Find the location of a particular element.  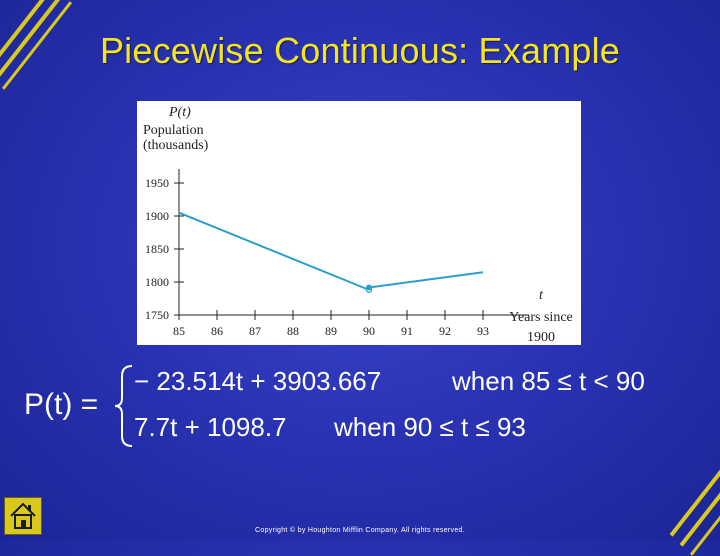

y-tick-label-1800: 1800 is located at coordinates (157, 282).